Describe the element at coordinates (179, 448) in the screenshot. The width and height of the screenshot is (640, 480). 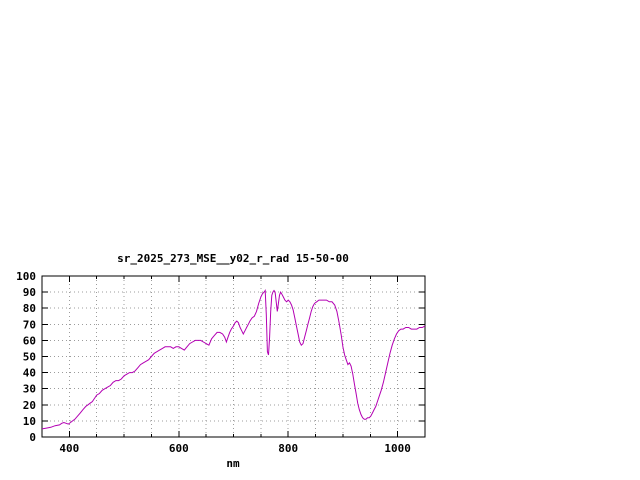
I see `x-tick-label: 600` at that location.